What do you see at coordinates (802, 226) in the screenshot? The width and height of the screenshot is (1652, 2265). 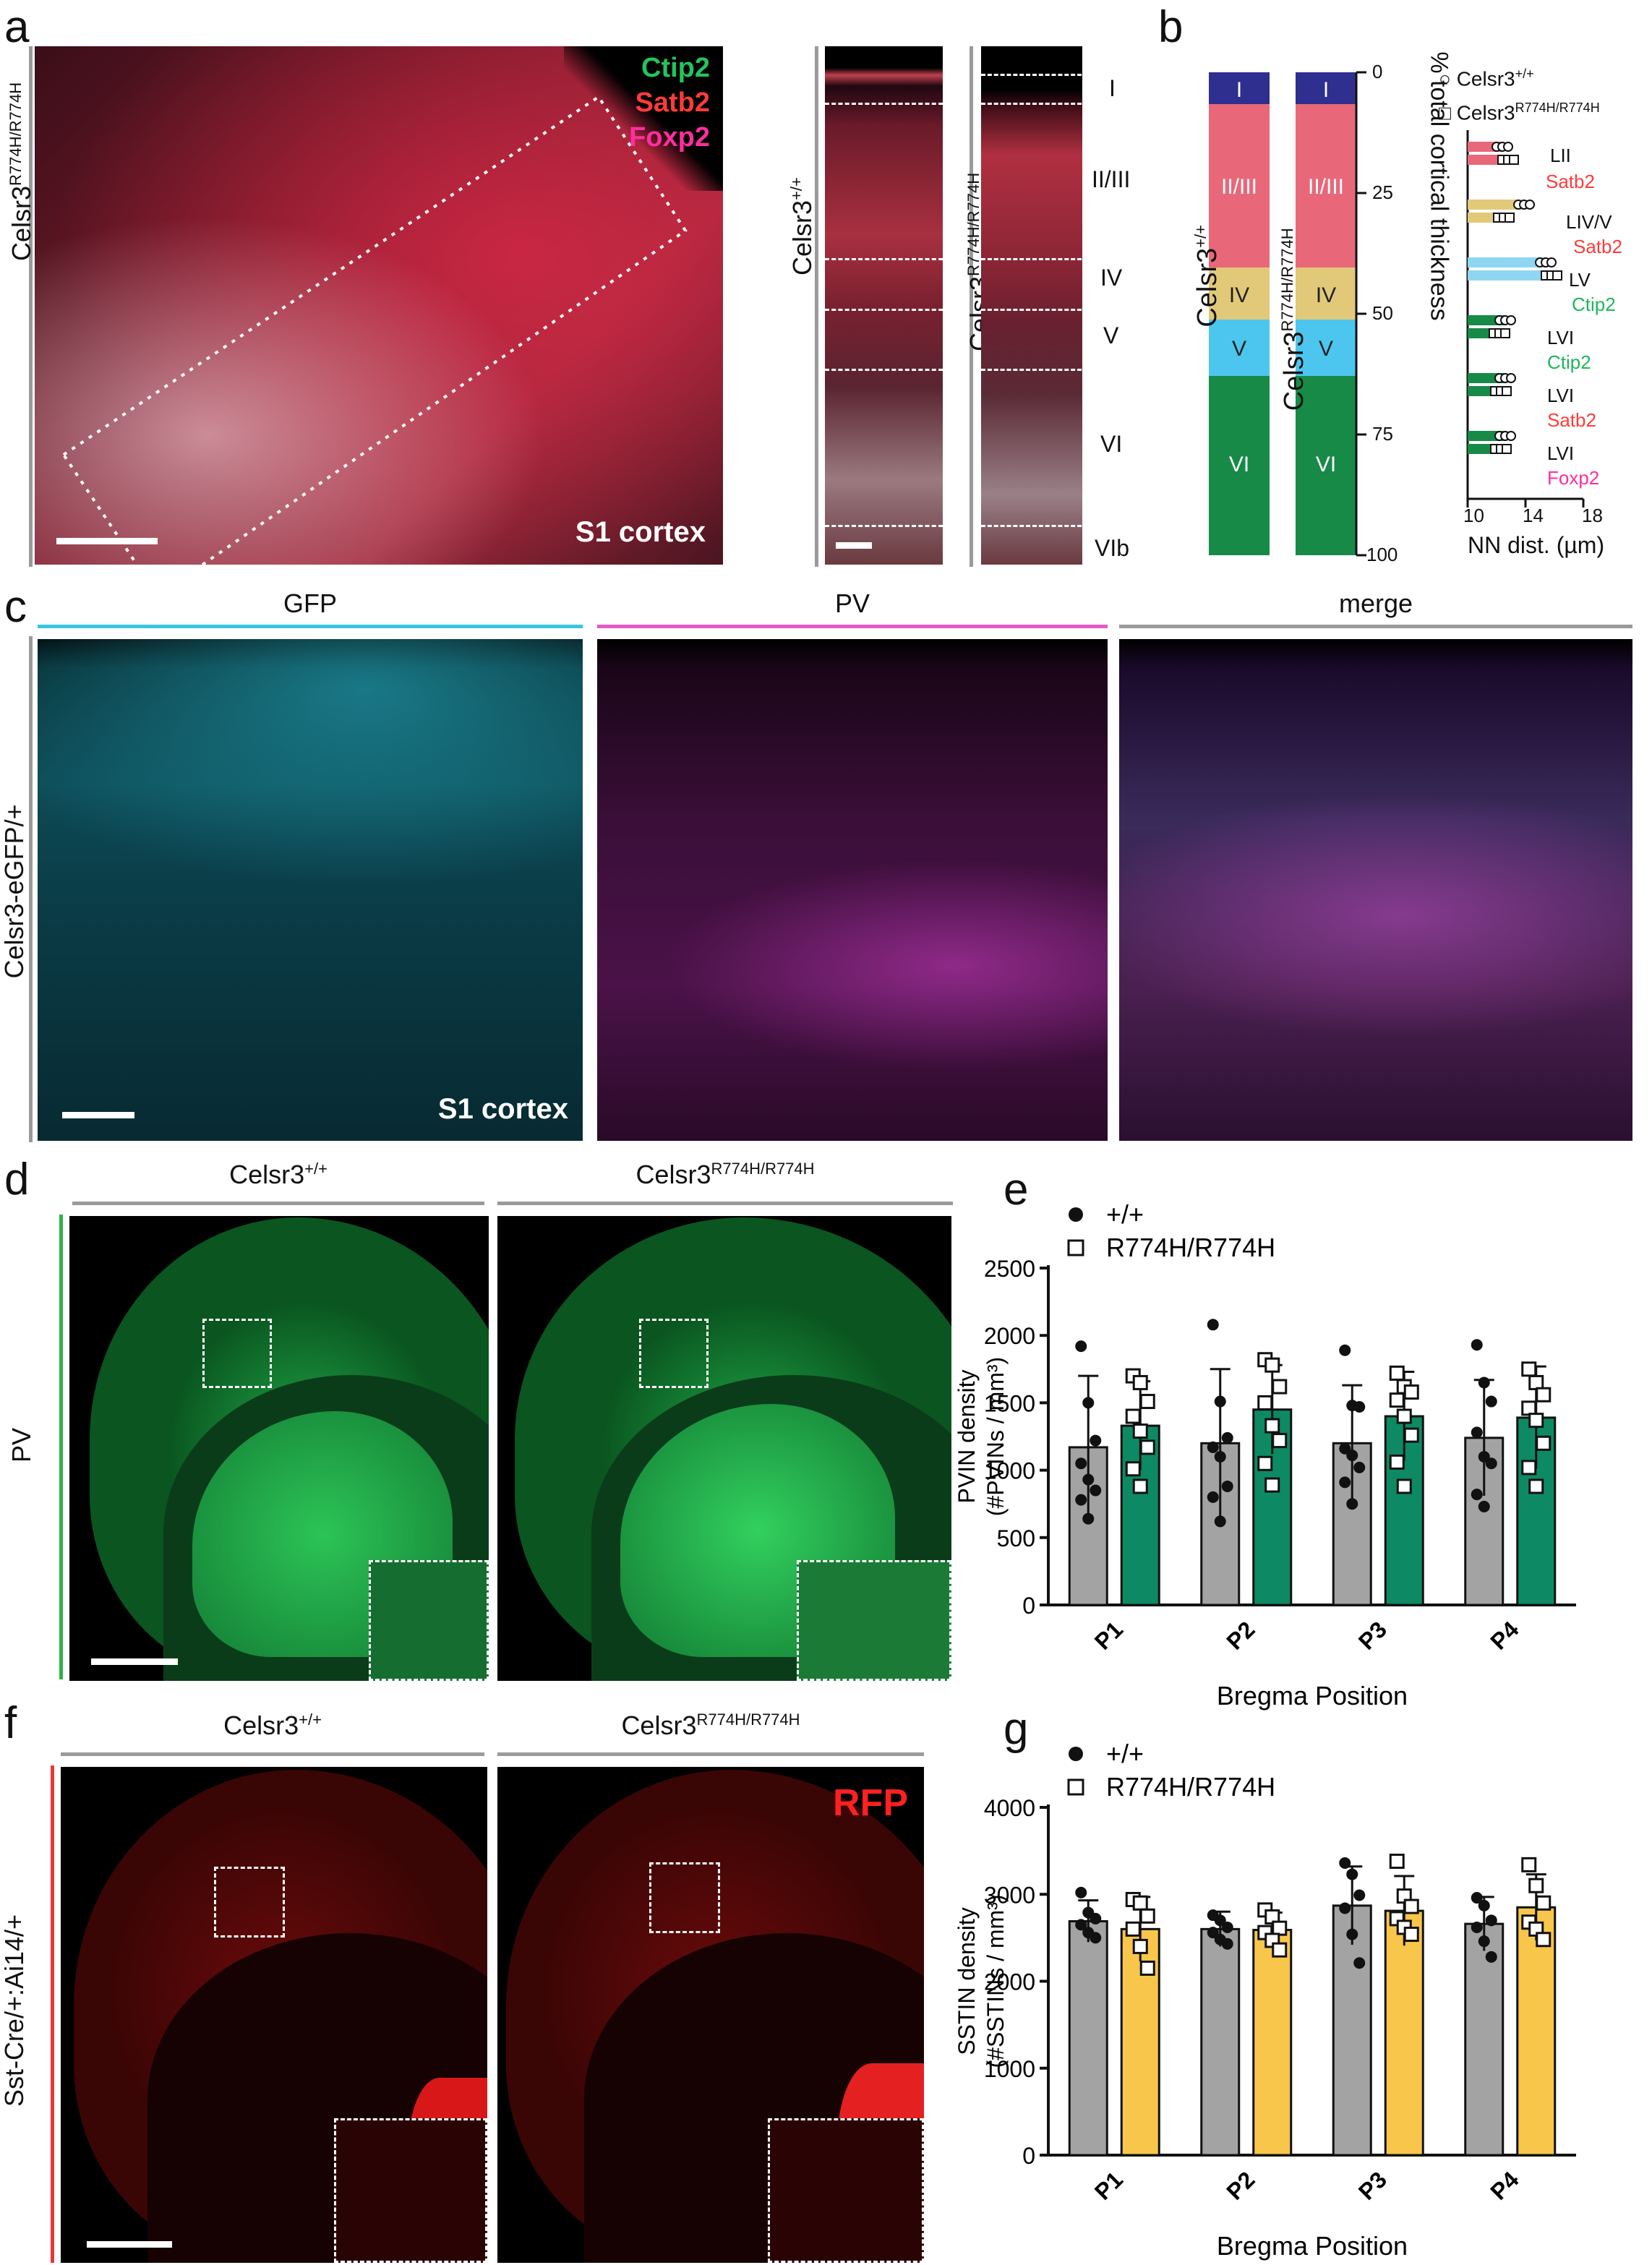 I see `strip1-label: Celsr3+/+` at bounding box center [802, 226].